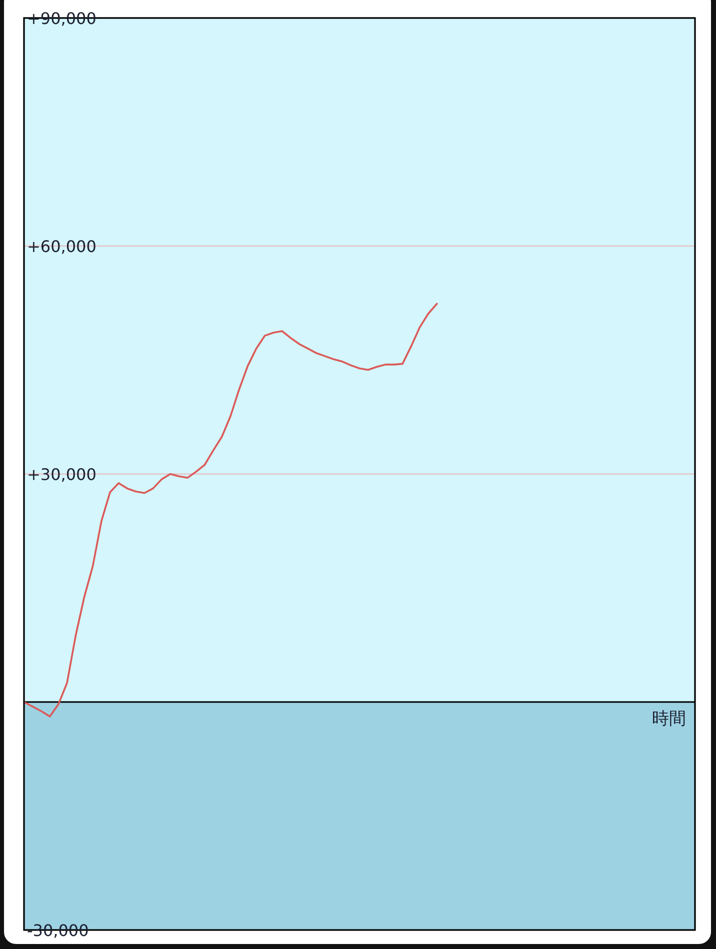 This screenshot has width=716, height=949. Describe the element at coordinates (669, 719) in the screenshot. I see `x-axis-title: 時間` at that location.